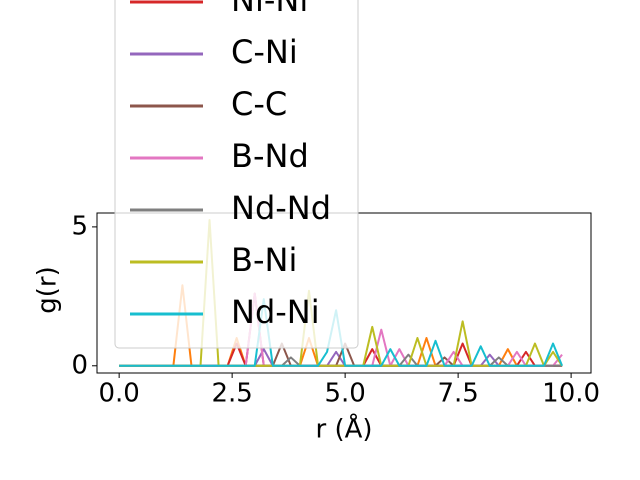 This screenshot has width=640, height=480. Describe the element at coordinates (457, 394) in the screenshot. I see `x-tick-label: 7.5` at that location.